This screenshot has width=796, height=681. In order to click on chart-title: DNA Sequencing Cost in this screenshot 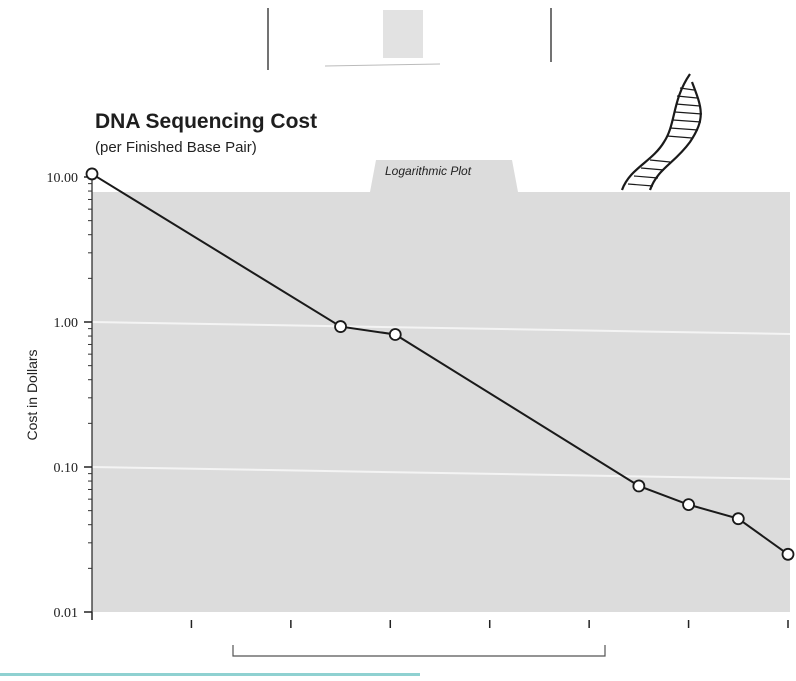, I will do `click(206, 121)`.